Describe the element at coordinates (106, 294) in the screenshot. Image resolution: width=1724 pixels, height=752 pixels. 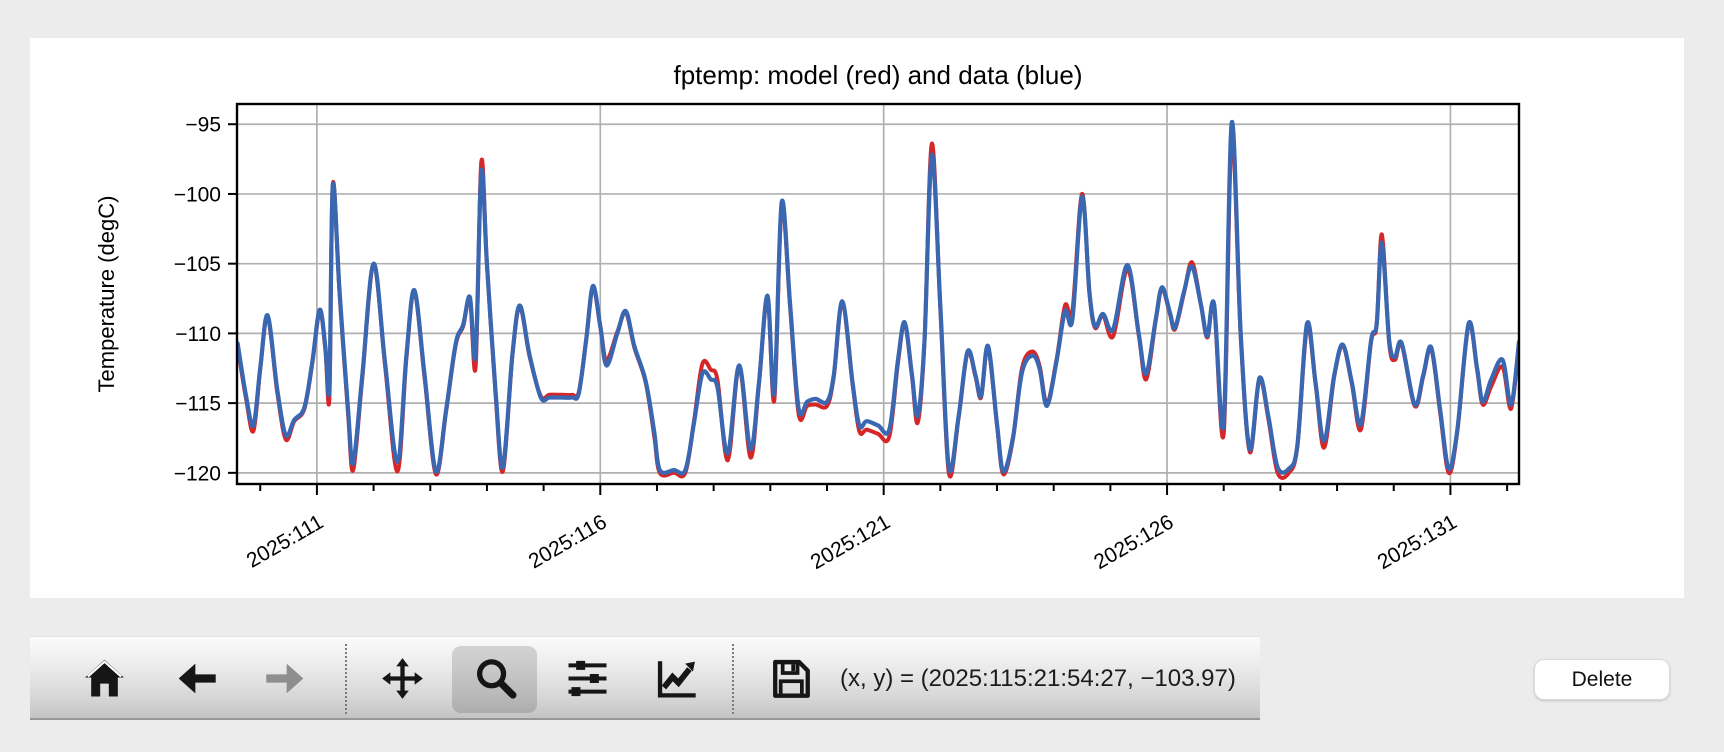
I see `y-axis-label: Temperature (degC)` at that location.